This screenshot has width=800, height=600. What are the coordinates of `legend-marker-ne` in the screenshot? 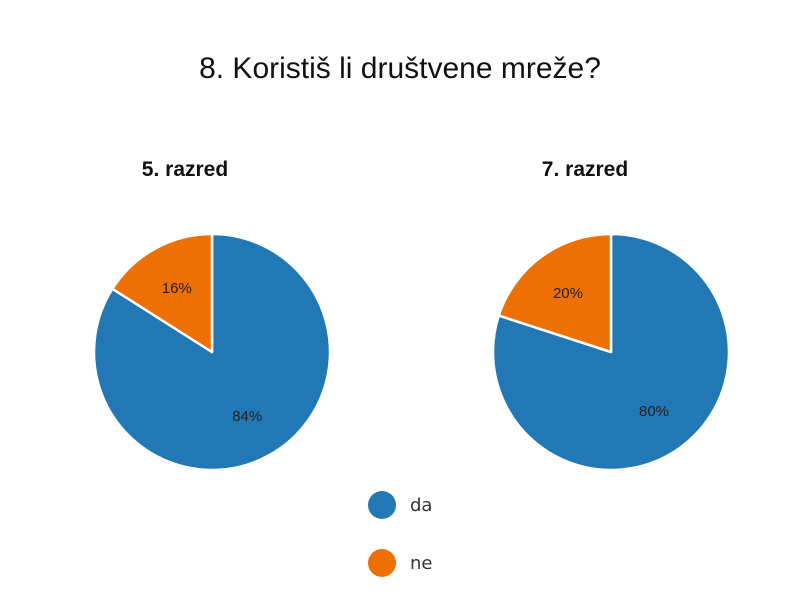 It's located at (382, 563).